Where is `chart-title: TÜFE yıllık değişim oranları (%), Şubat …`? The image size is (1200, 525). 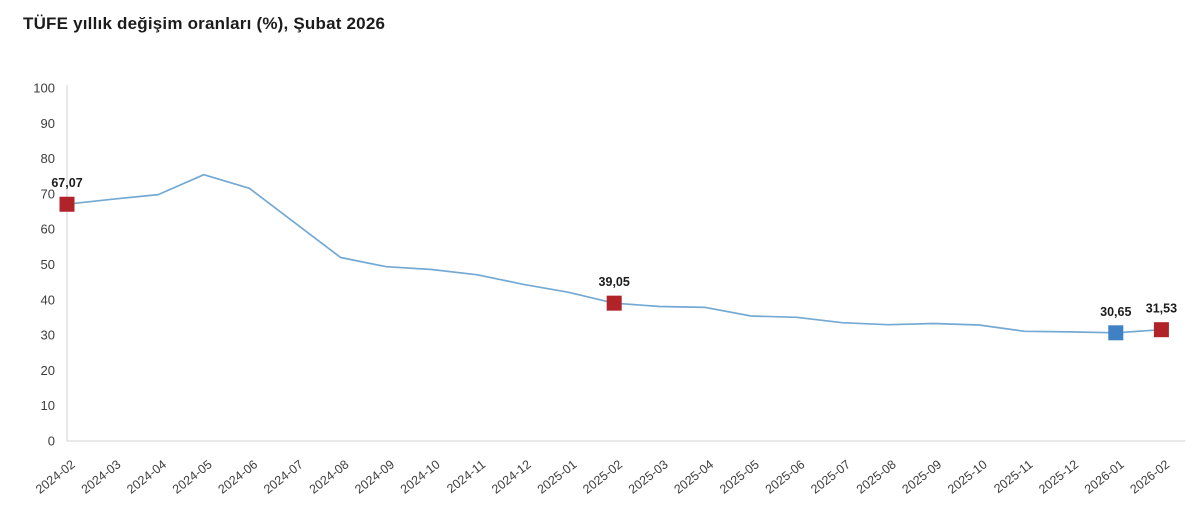
chart-title: TÜFE yıllık değişim oranları (%), Şubat … is located at coordinates (204, 23).